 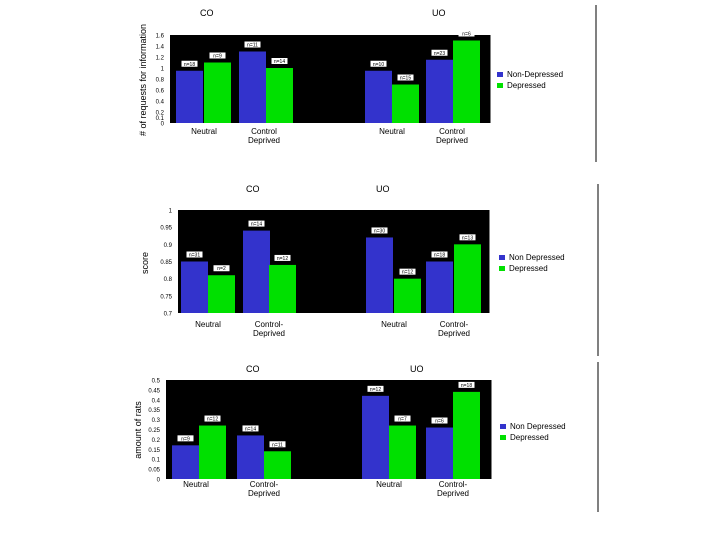 I want to click on legend-label-non-depressed: Non-Depressed, so click(x=535, y=74).